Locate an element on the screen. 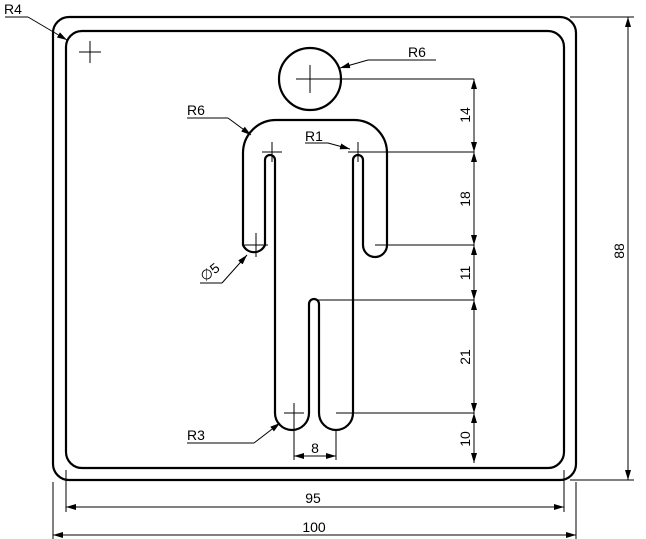 The width and height of the screenshot is (646, 539). inner-width-dimension: 95 is located at coordinates (315, 491).